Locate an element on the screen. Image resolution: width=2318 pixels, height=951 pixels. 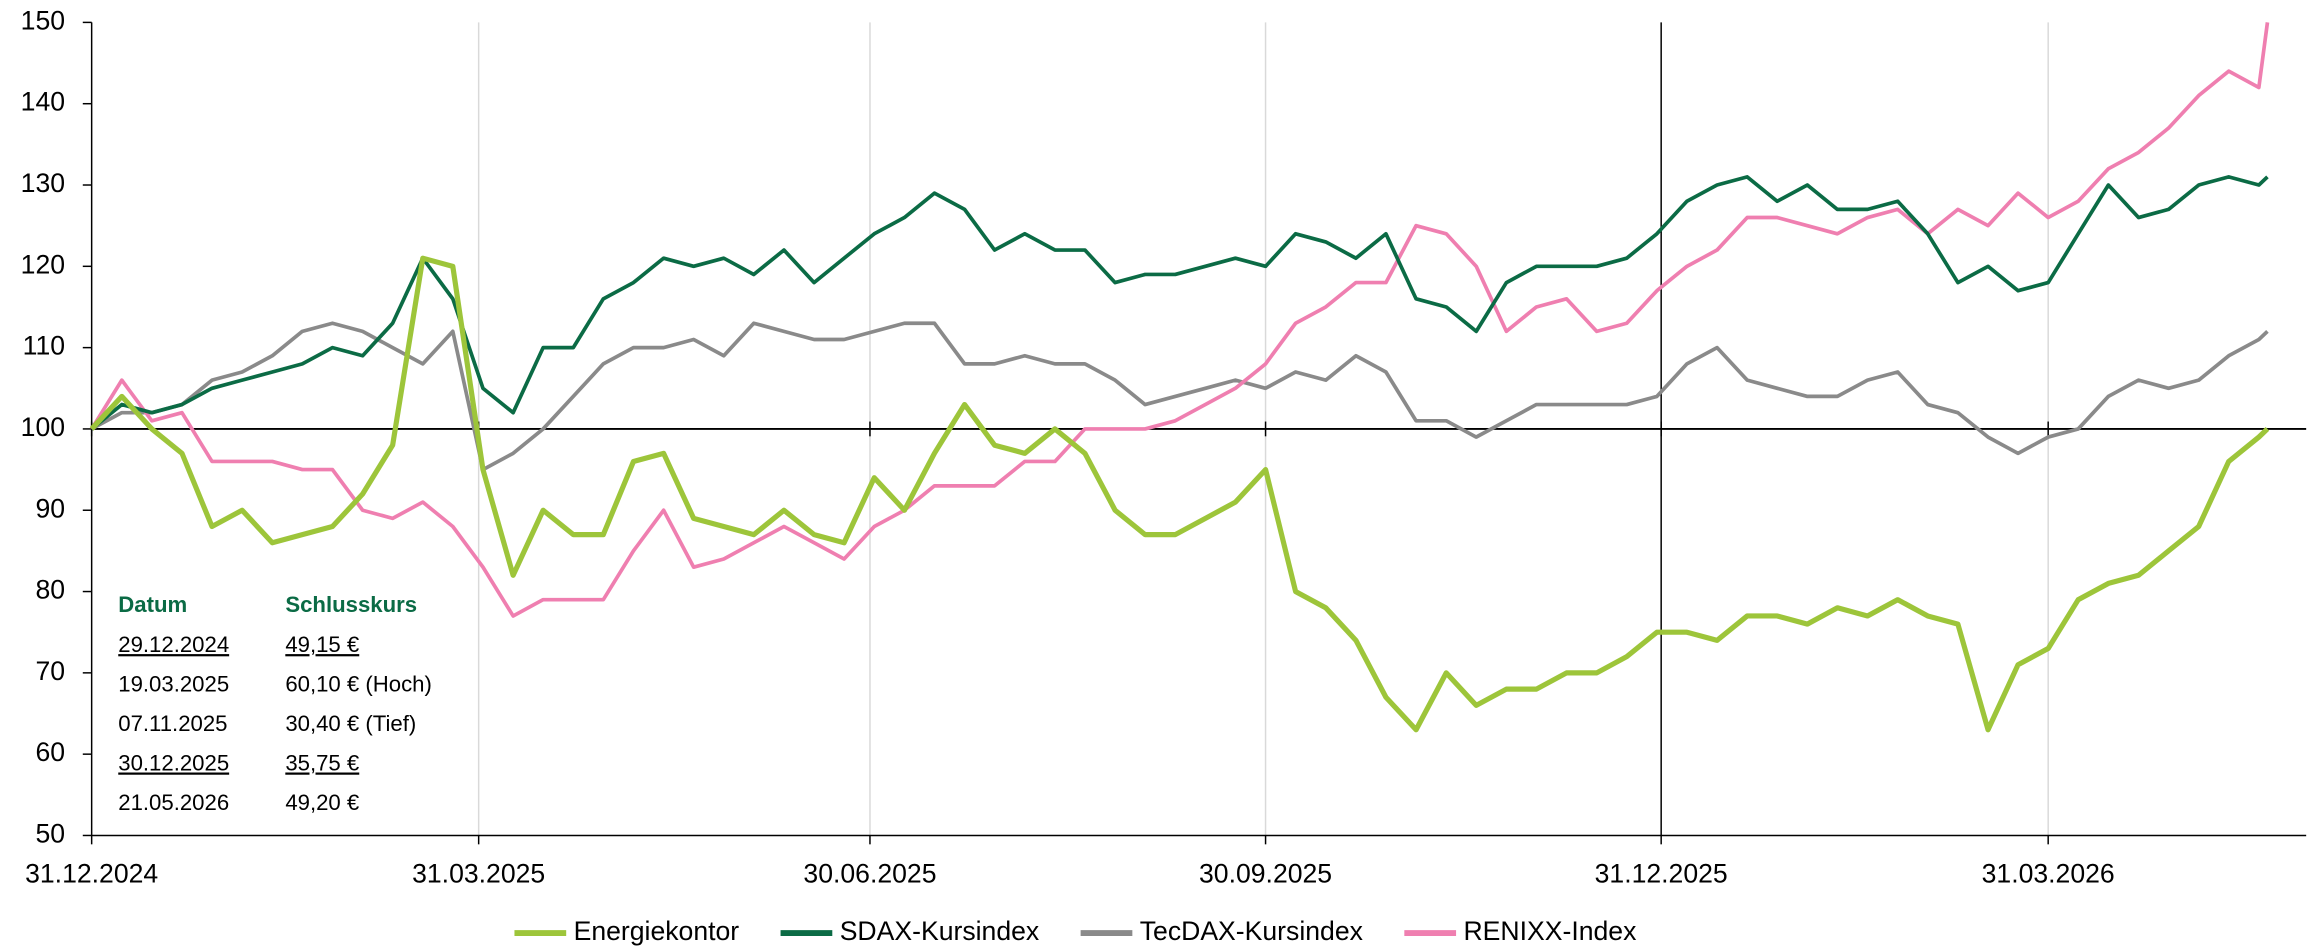
legend-label: RENIXX-Index is located at coordinates (1550, 931).